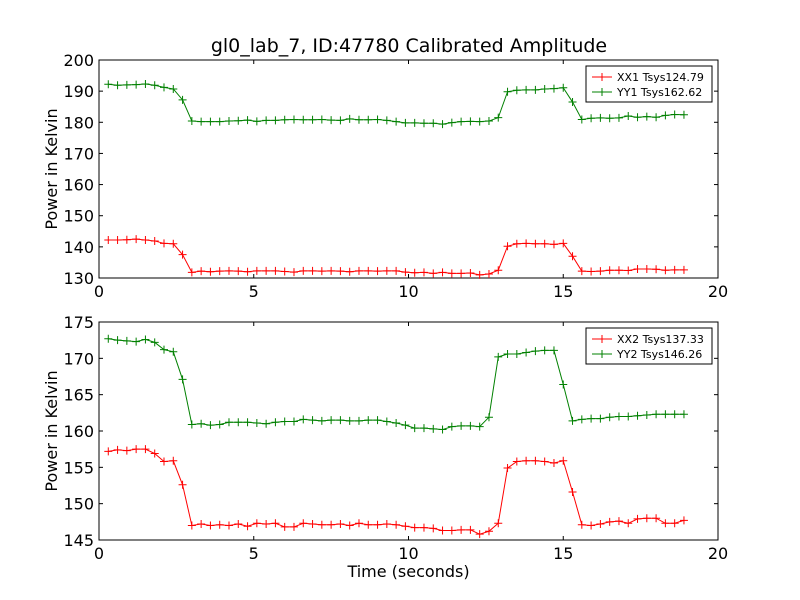 Image resolution: width=800 pixels, height=600 pixels. Describe the element at coordinates (659, 354) in the screenshot. I see `legend-label: YY2 Tsys146.26` at that location.